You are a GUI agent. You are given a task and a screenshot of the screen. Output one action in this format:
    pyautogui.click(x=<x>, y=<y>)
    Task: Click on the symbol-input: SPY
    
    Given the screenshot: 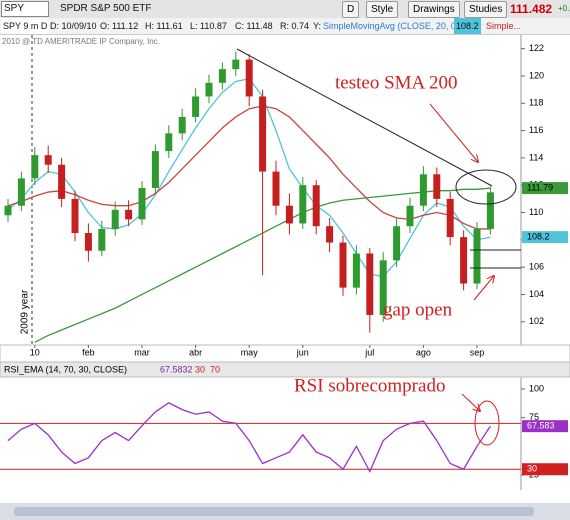 What is the action you would take?
    pyautogui.click(x=25, y=9)
    